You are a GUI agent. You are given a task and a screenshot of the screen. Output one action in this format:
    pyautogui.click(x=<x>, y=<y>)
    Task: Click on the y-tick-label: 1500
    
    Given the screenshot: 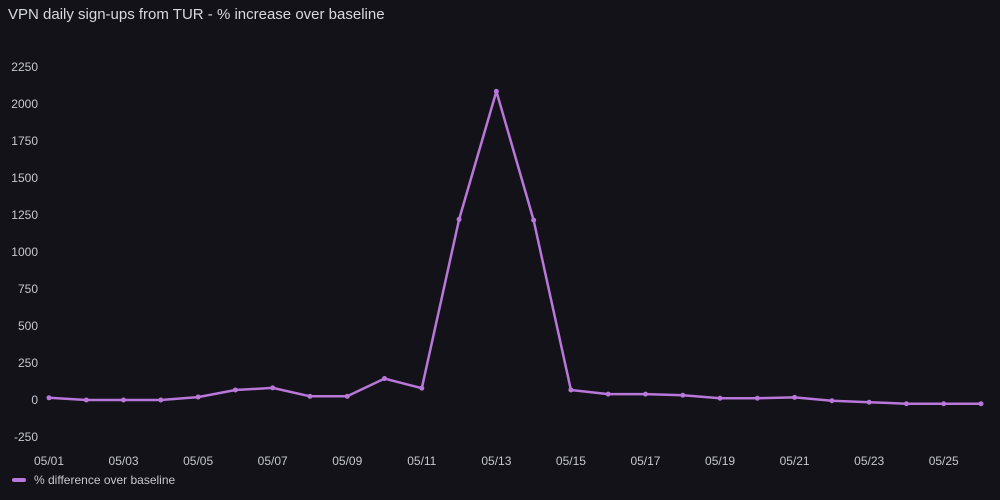 What is the action you would take?
    pyautogui.click(x=24, y=178)
    